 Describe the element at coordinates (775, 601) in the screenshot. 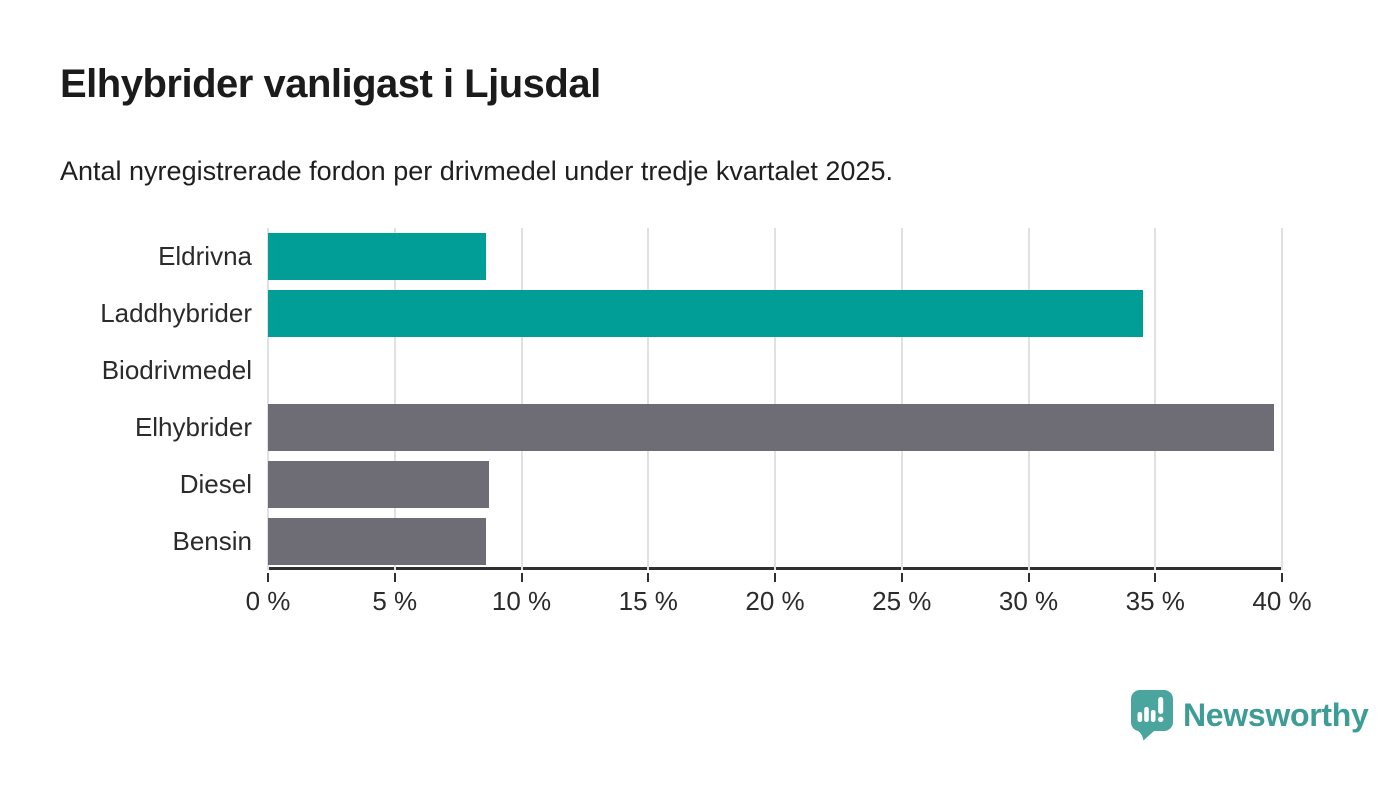

I see `x-axis-tick-label-20: 20 %` at that location.